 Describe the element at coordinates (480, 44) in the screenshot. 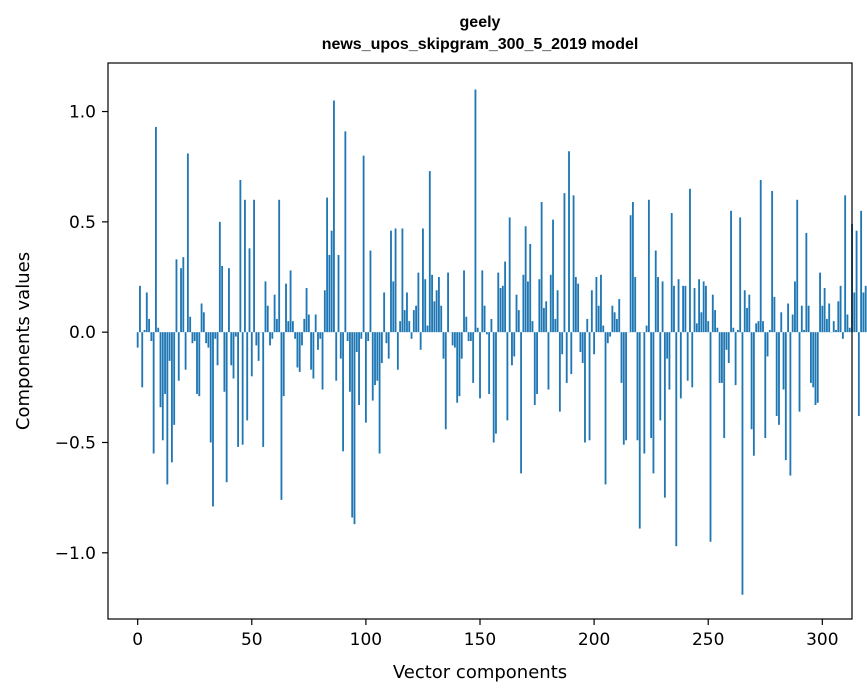

I see `chart-subtitle: news_upos_skipgram_300_5_2019 model` at that location.